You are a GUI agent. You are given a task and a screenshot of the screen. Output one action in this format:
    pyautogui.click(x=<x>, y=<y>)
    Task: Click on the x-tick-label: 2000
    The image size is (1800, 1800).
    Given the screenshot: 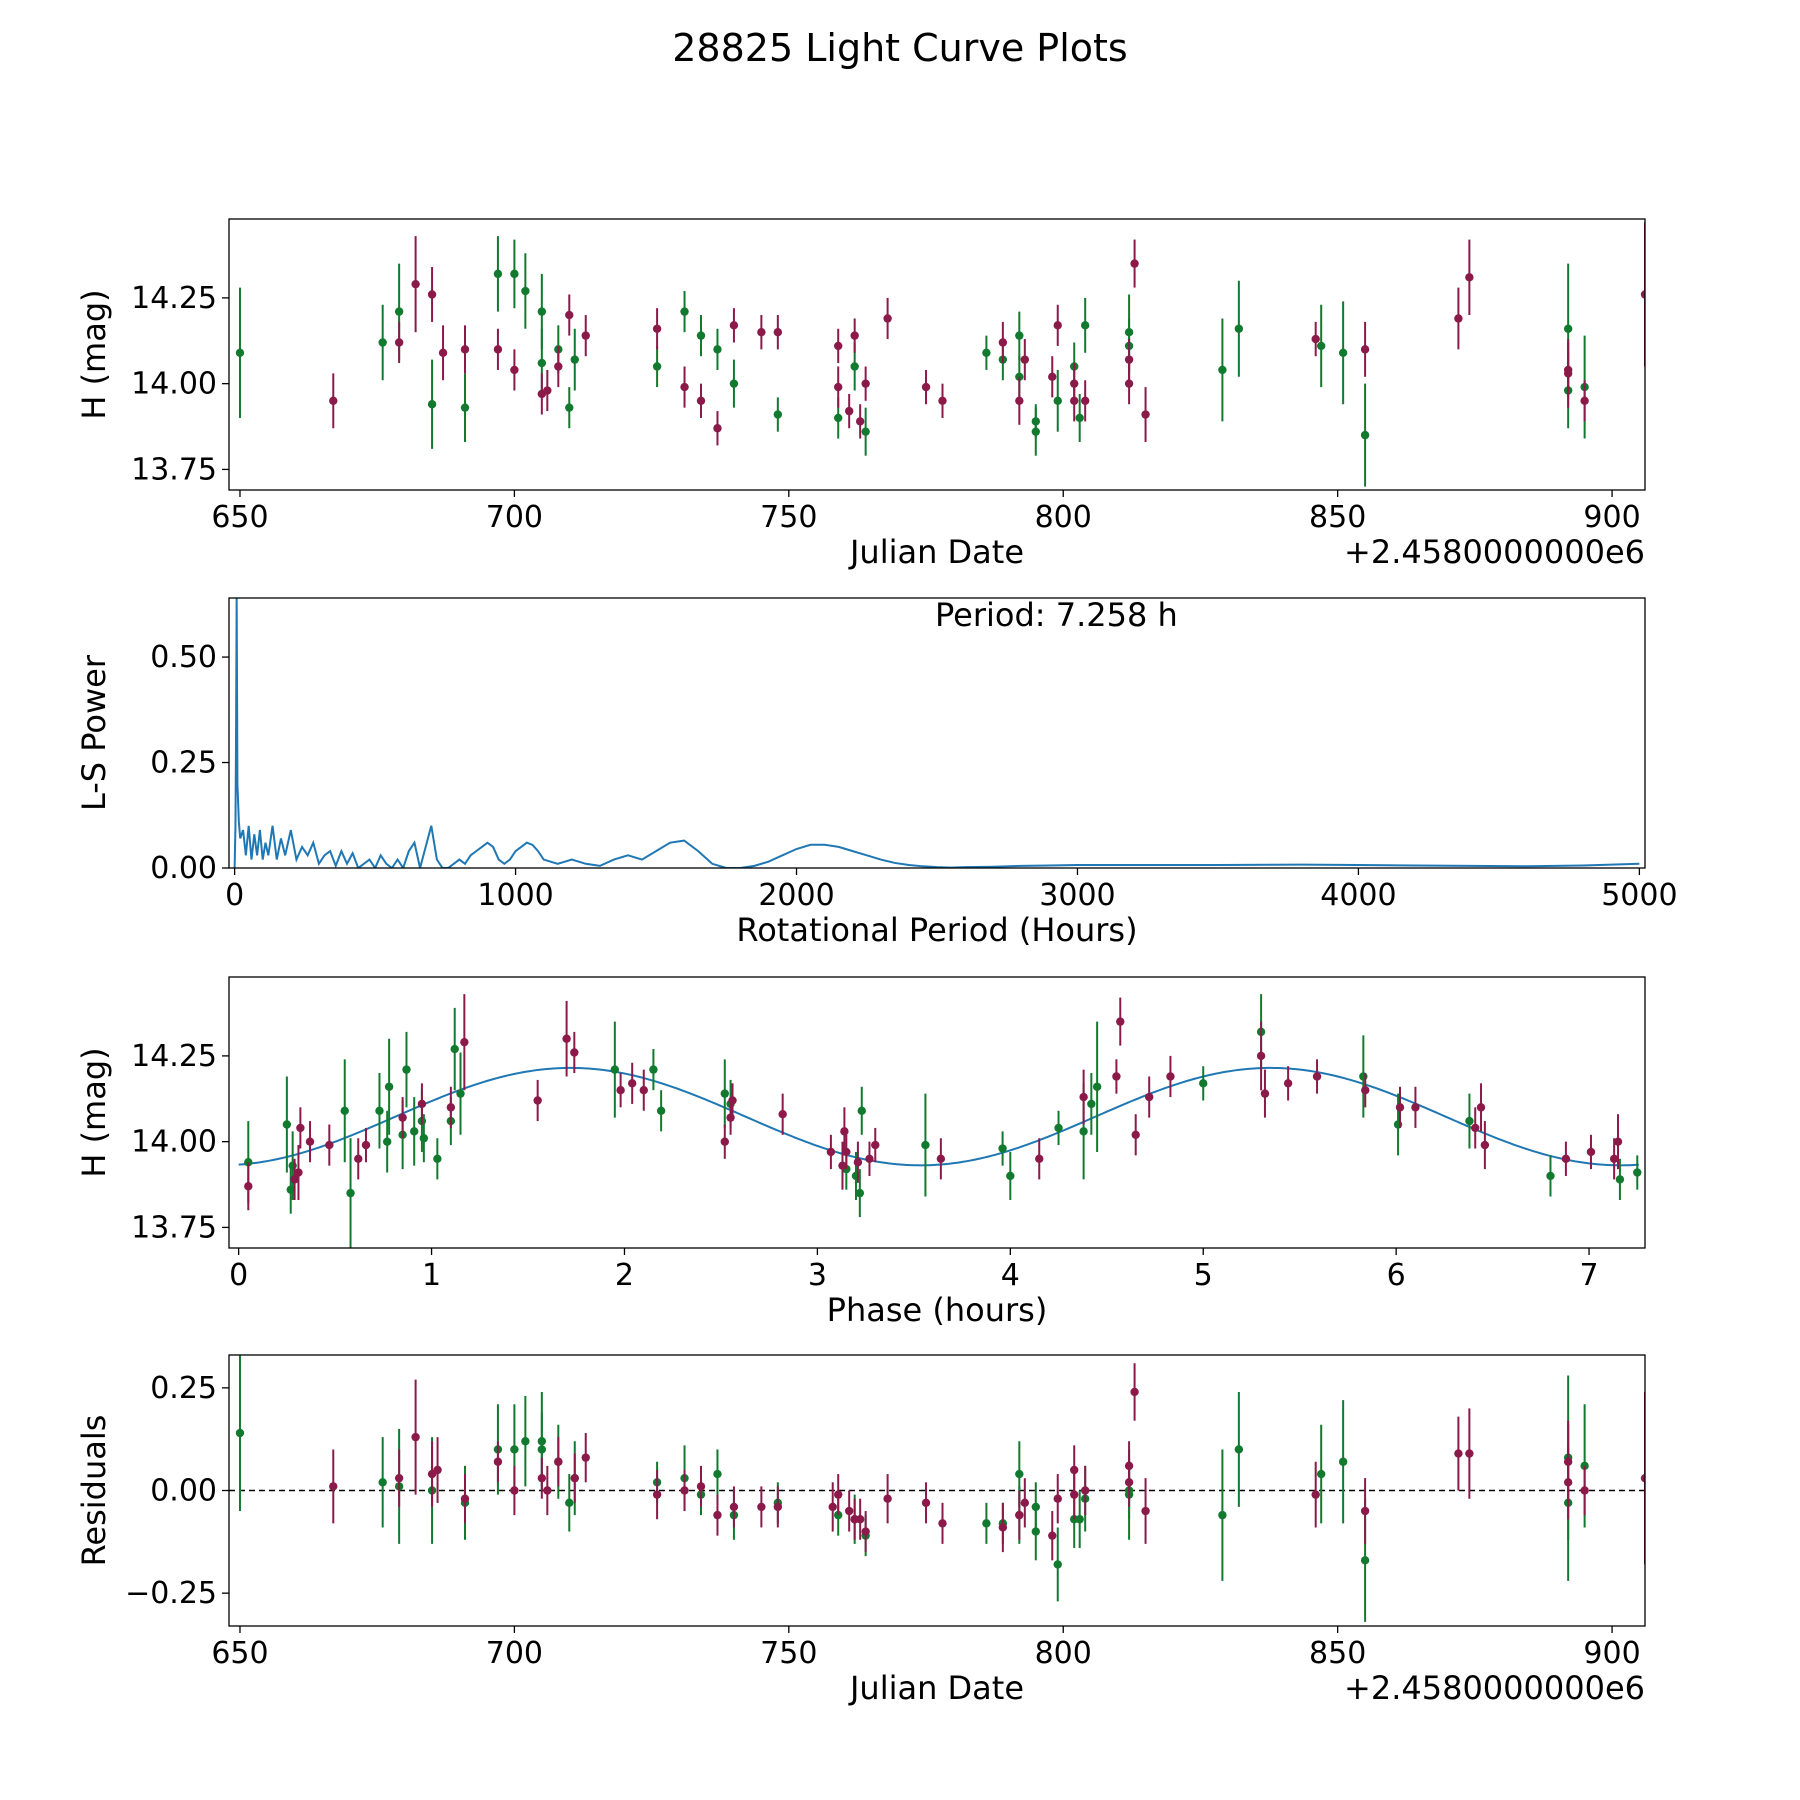 What is the action you would take?
    pyautogui.click(x=796, y=895)
    